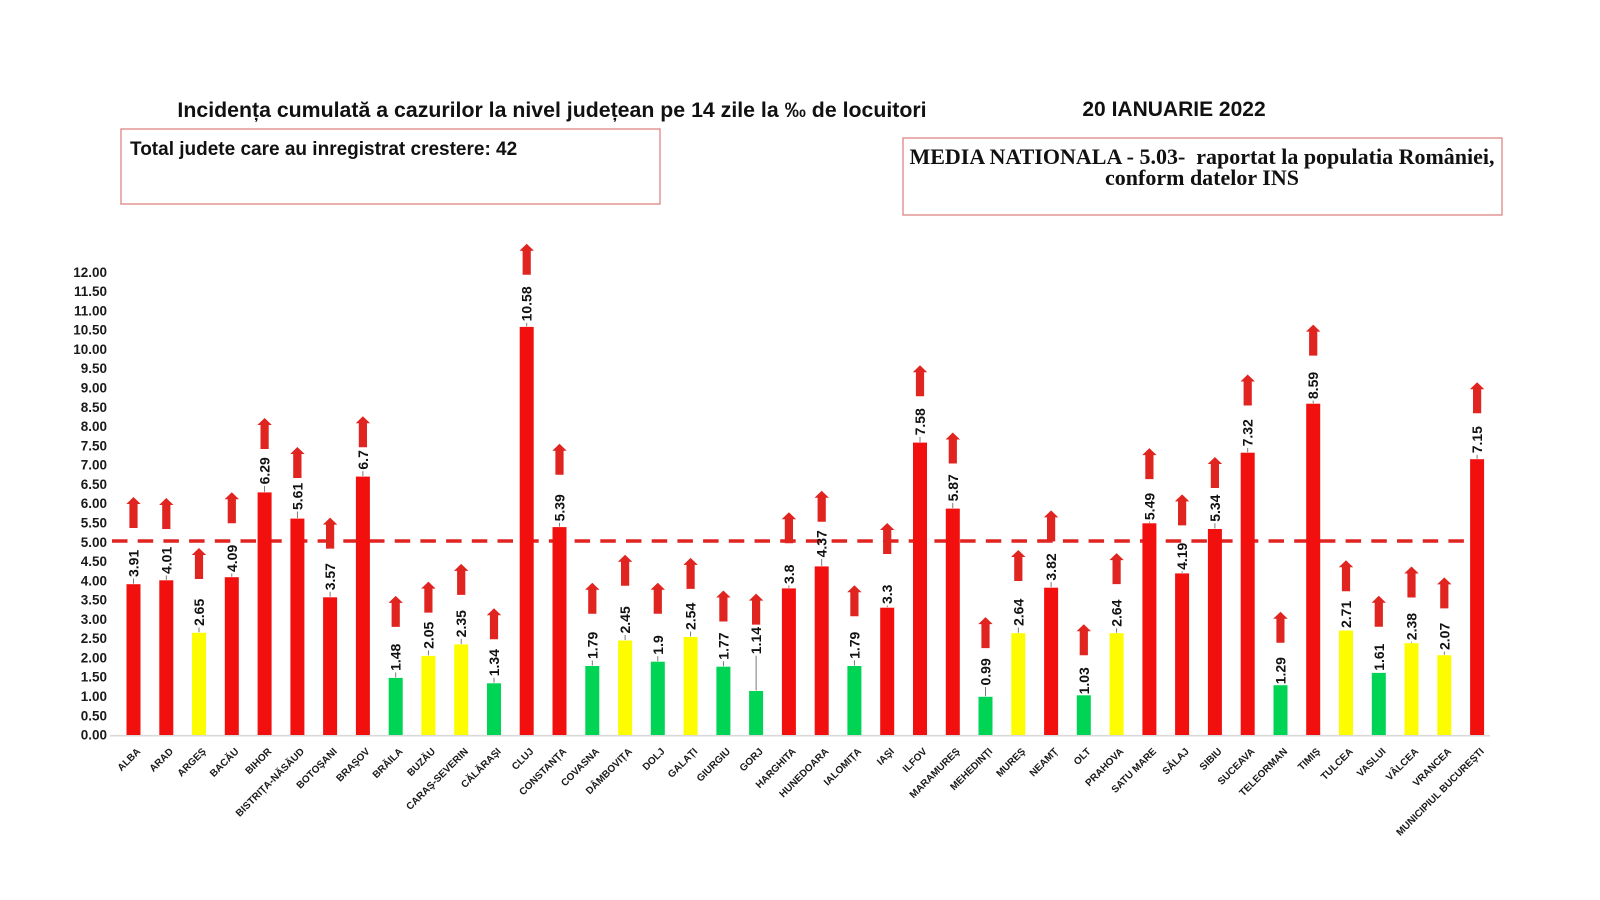 The width and height of the screenshot is (1600, 900). I want to click on svg-text: 6.50, so click(94, 484).